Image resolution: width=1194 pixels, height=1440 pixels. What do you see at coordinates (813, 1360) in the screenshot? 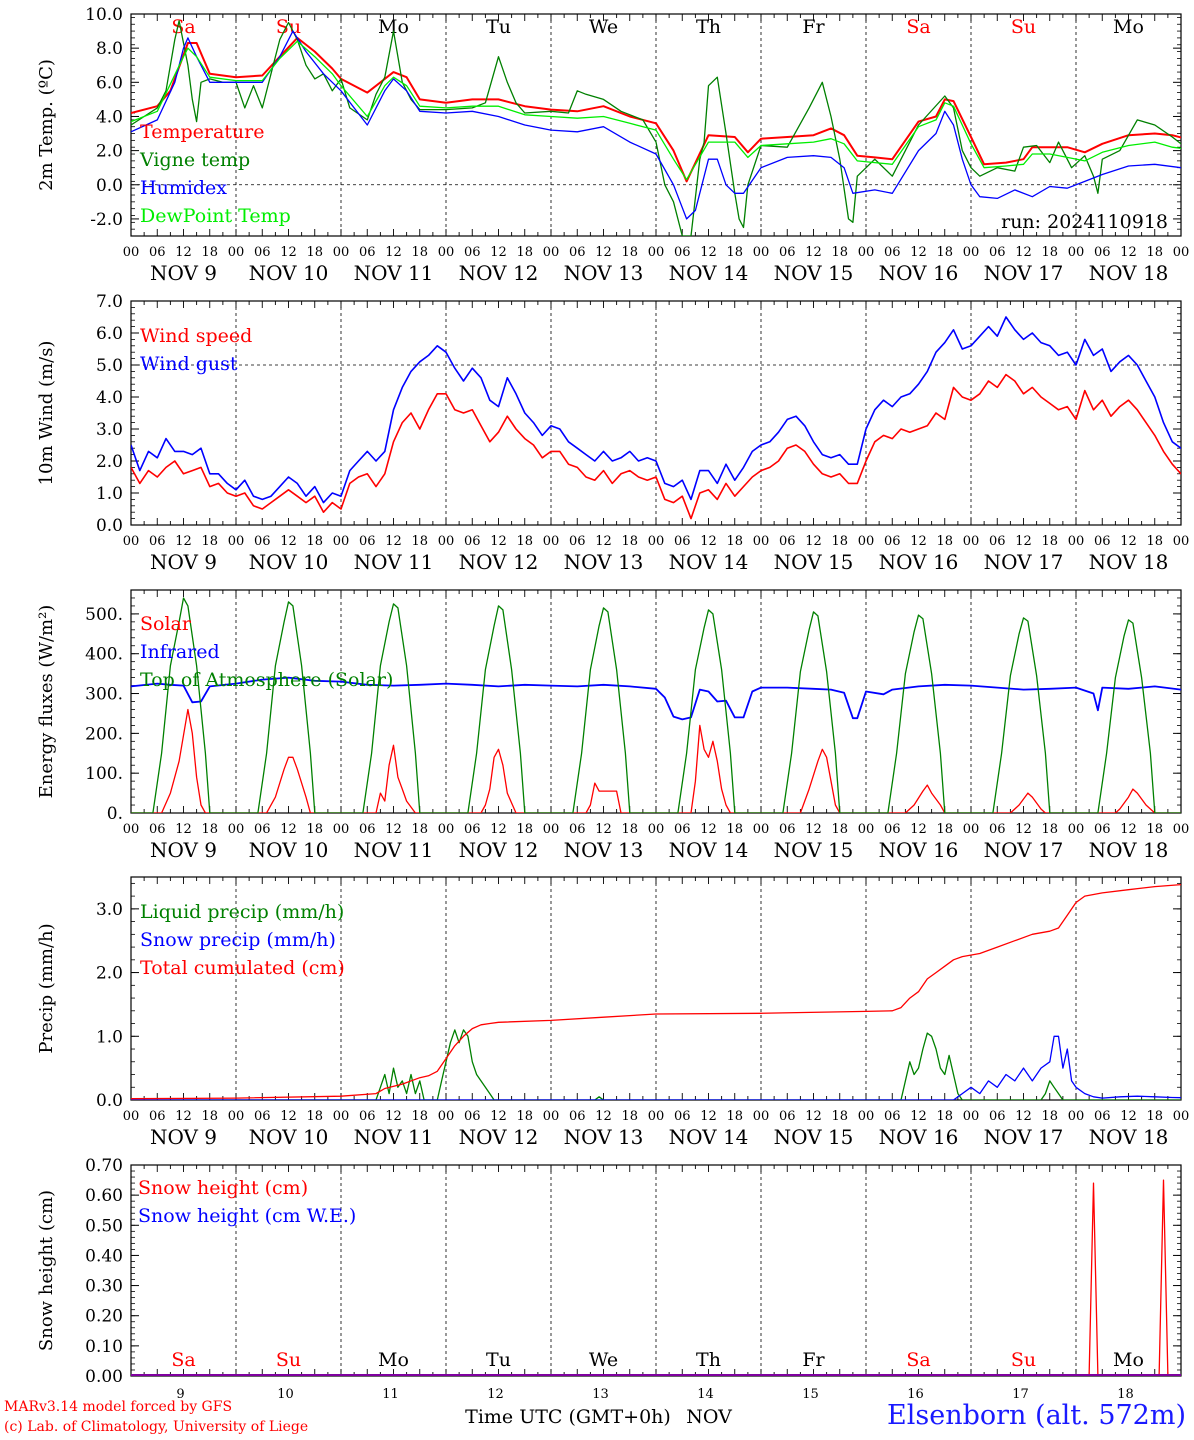
I see `weekday-label: Fr` at bounding box center [813, 1360].